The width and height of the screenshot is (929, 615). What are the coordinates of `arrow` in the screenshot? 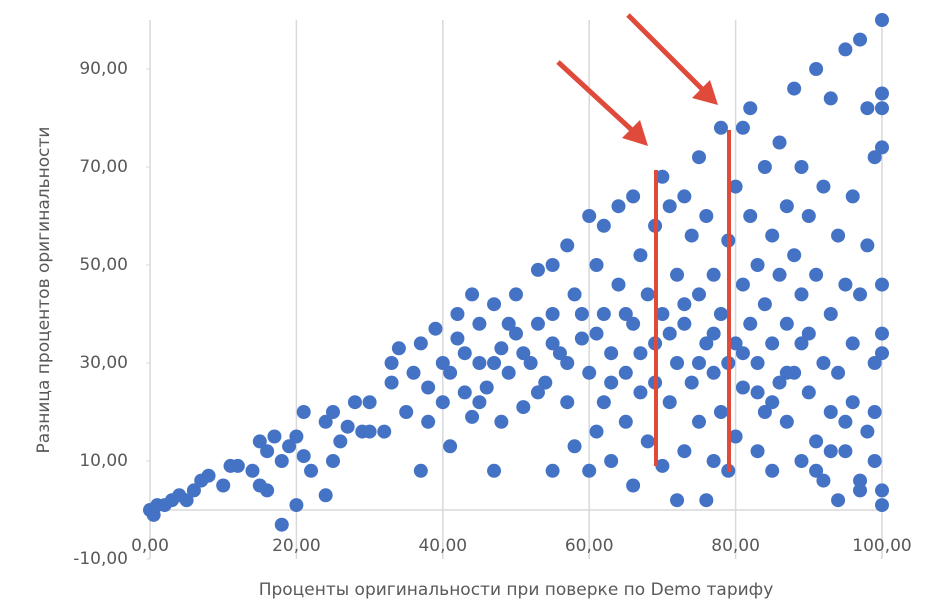 It's located at (665, 52).